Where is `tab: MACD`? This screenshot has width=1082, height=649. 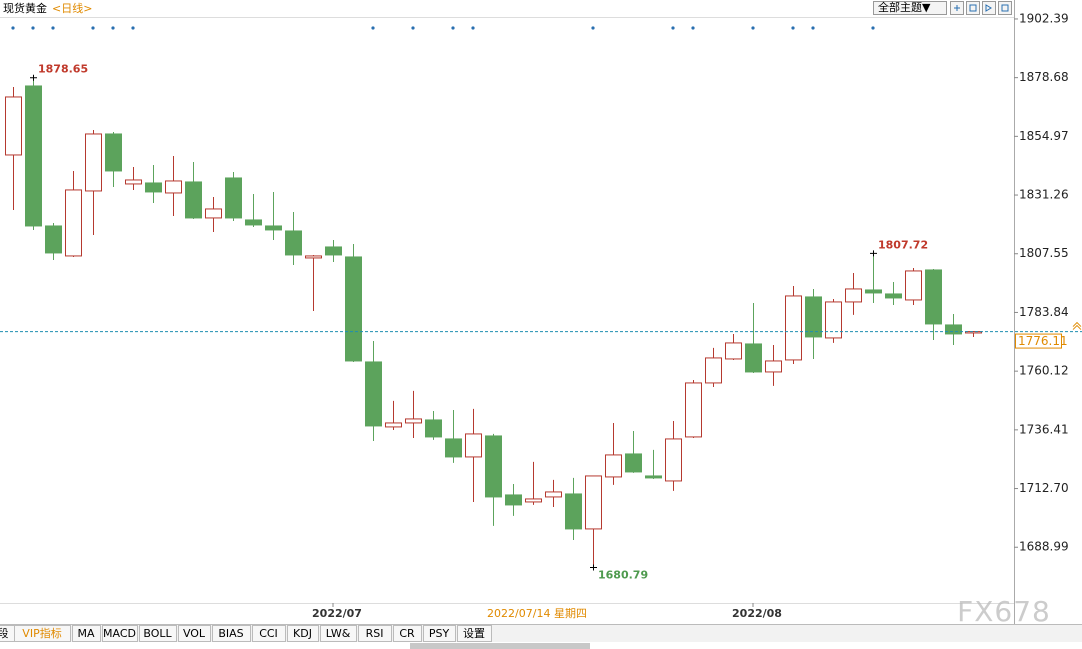 tab: MACD is located at coordinates (119, 633).